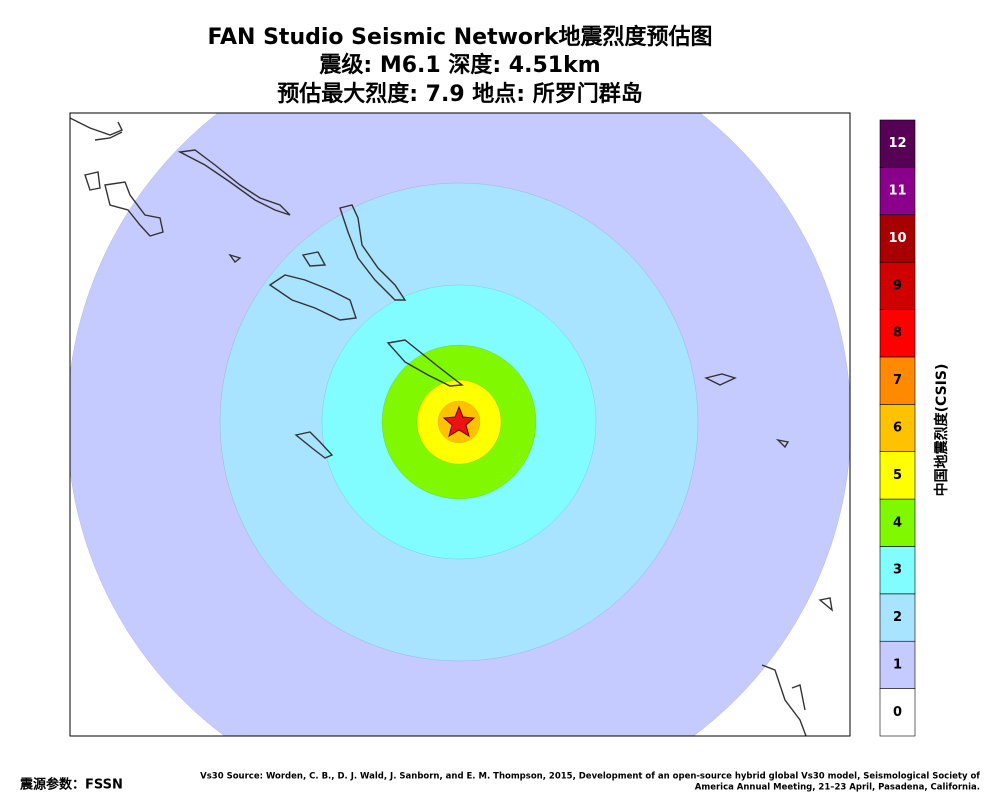 Image resolution: width=1000 pixels, height=804 pixels. I want to click on colorbar-label: 11, so click(897, 191).